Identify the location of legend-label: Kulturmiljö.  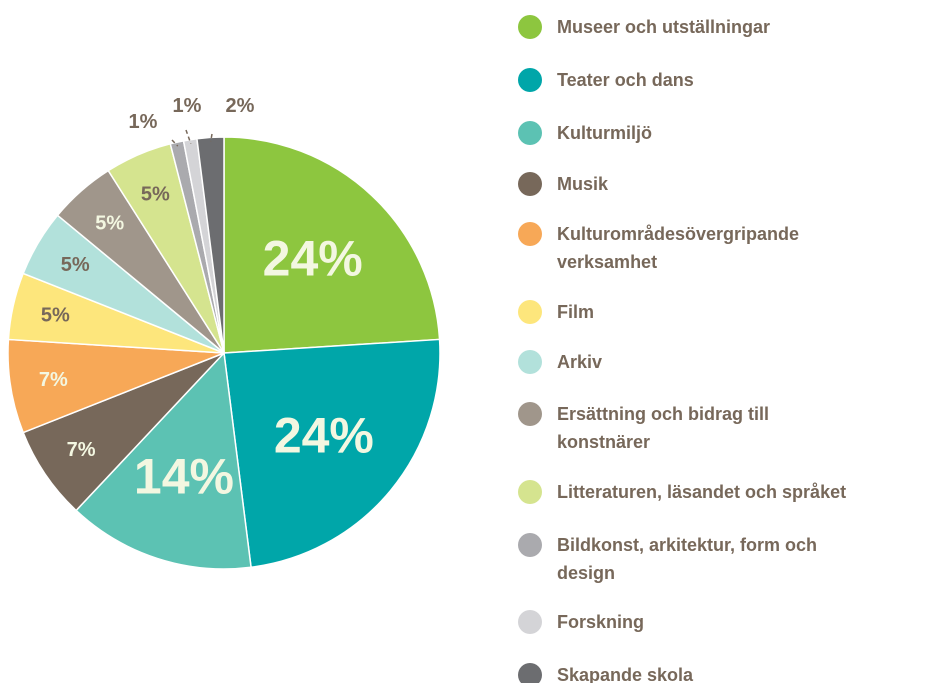
(604, 133).